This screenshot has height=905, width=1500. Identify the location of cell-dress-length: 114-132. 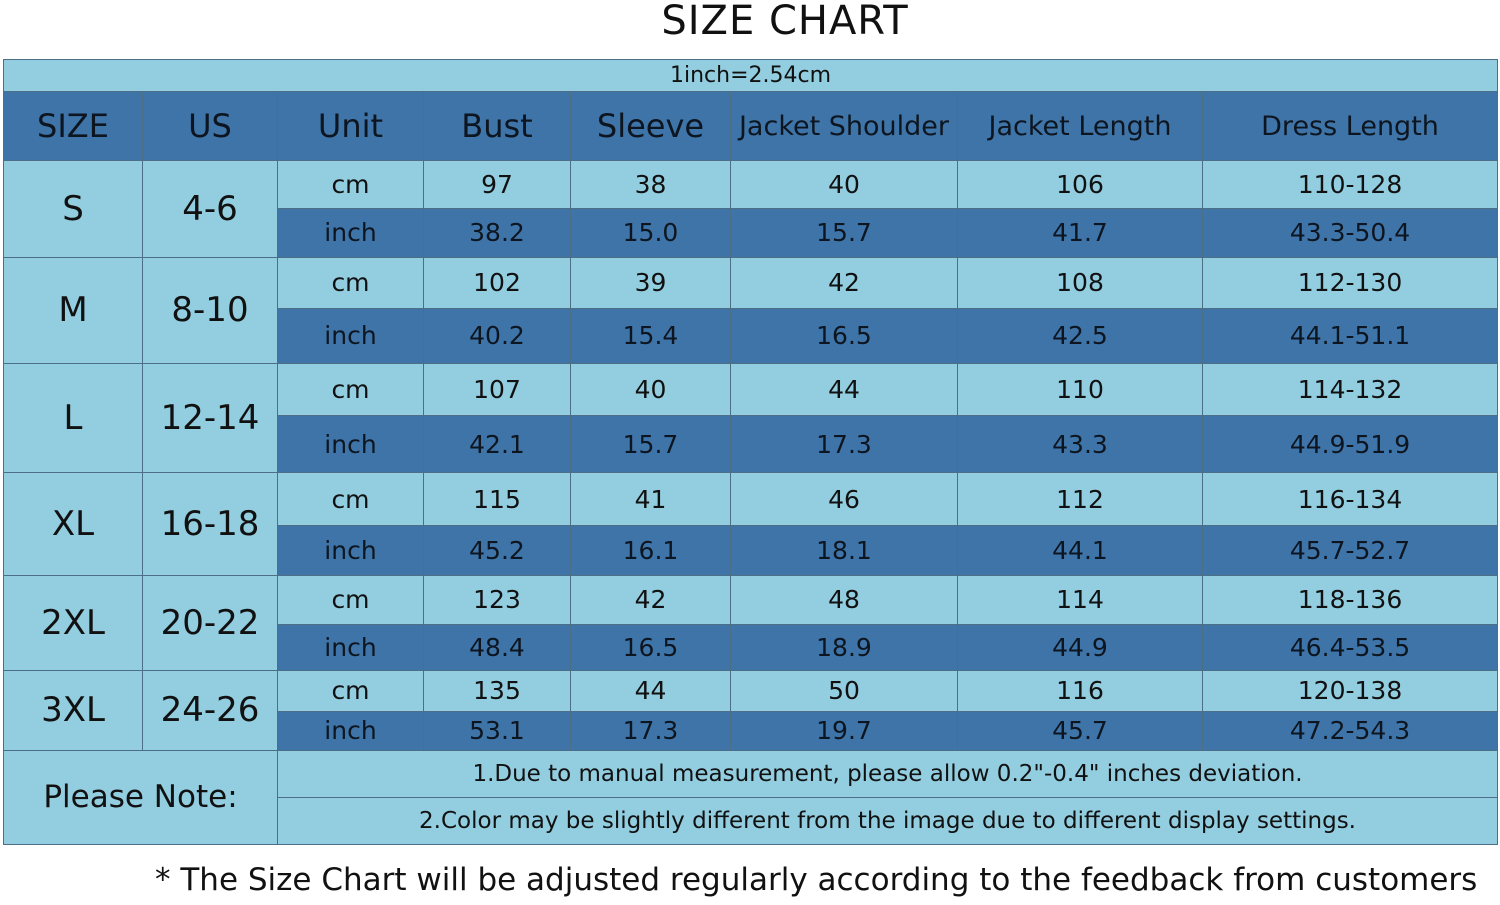
(1350, 389).